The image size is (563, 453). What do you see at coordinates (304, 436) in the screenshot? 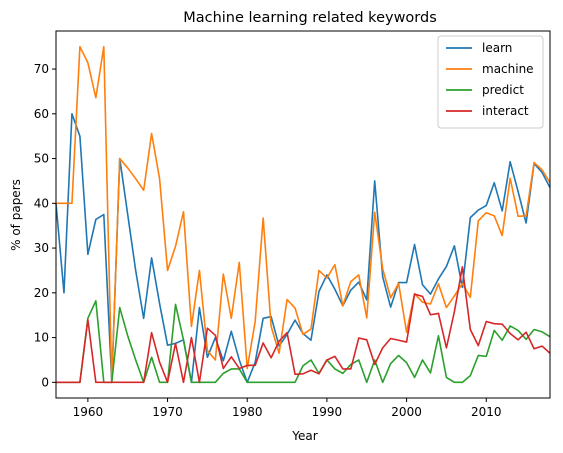
I see `x-axis-title: Year` at bounding box center [304, 436].